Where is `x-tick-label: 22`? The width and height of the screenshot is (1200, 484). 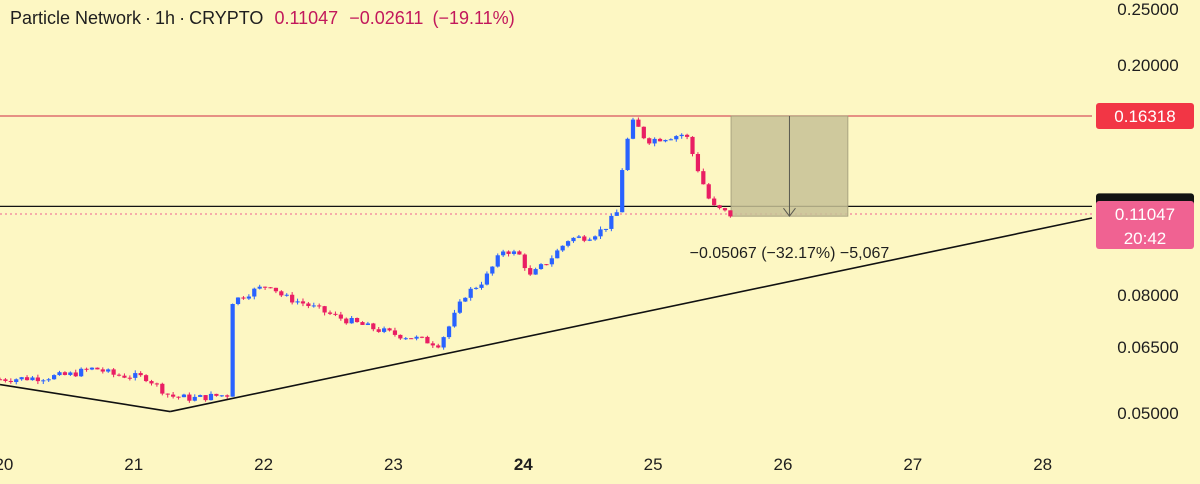 x-tick-label: 22 is located at coordinates (263, 464).